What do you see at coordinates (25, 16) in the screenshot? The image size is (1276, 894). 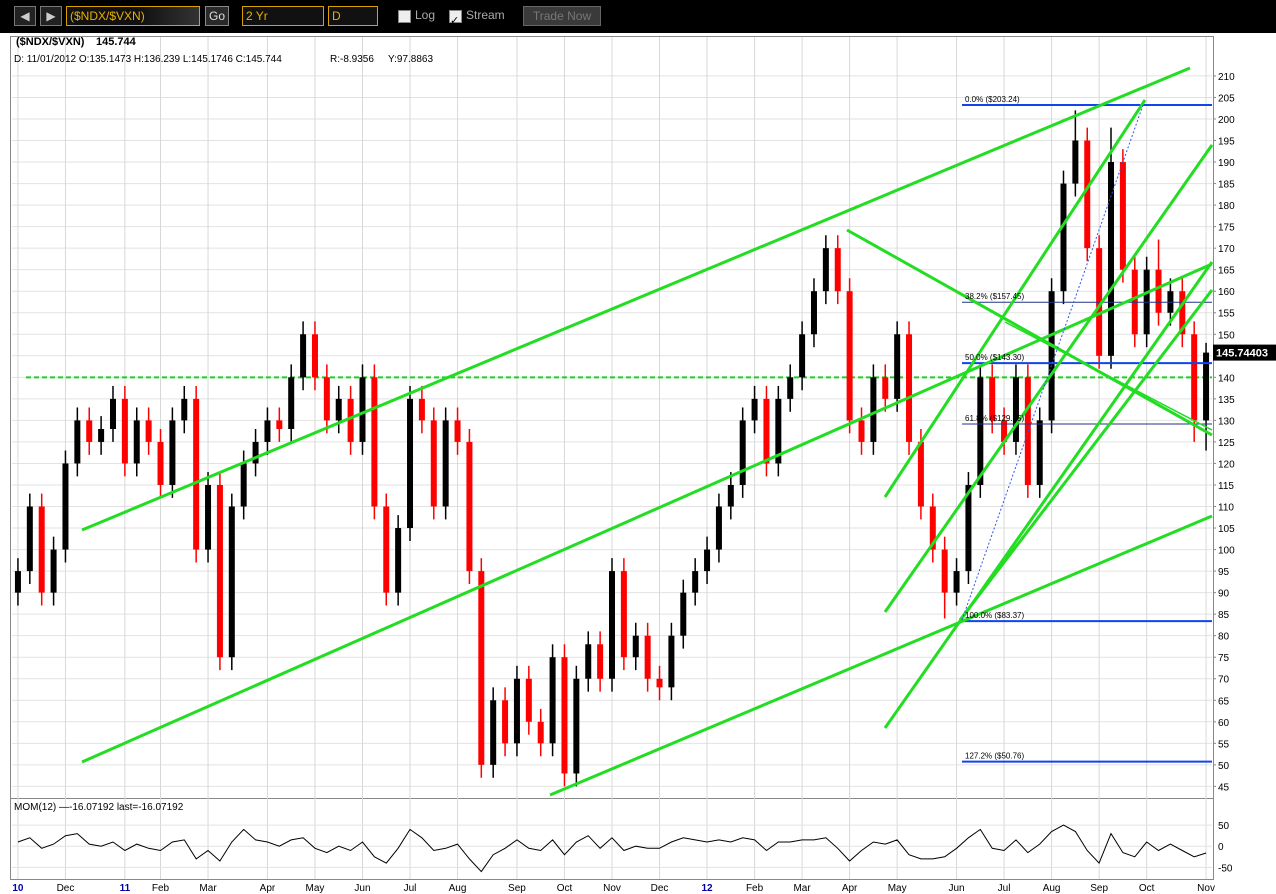 I see `back-button: ◀` at bounding box center [25, 16].